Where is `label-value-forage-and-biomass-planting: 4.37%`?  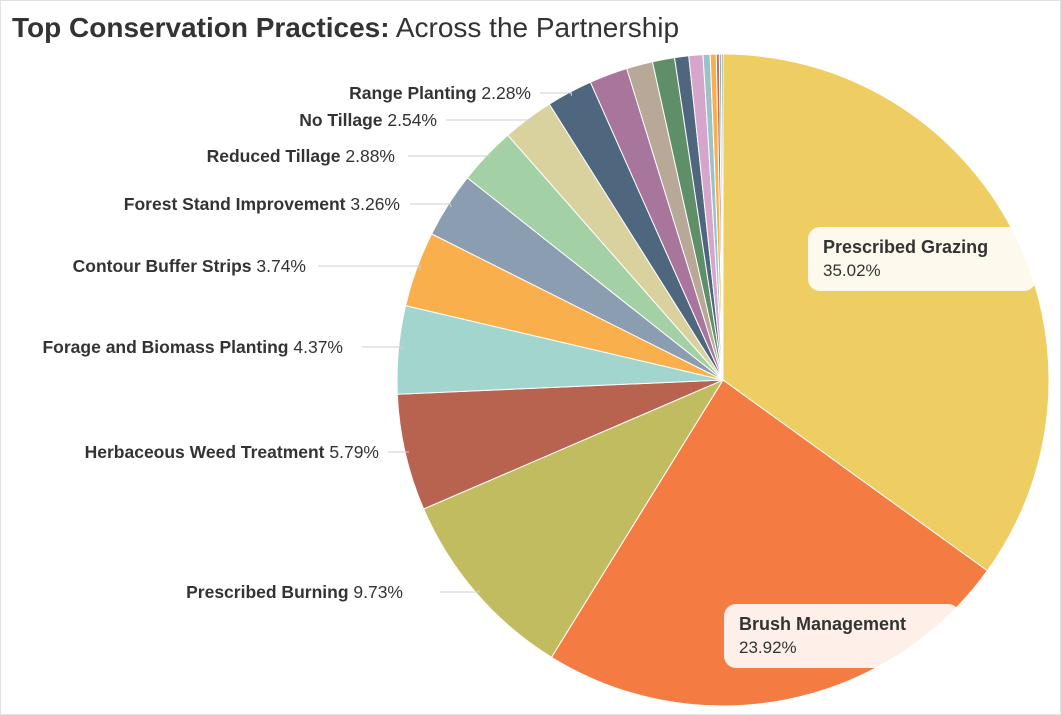 label-value-forage-and-biomass-planting: 4.37% is located at coordinates (318, 347).